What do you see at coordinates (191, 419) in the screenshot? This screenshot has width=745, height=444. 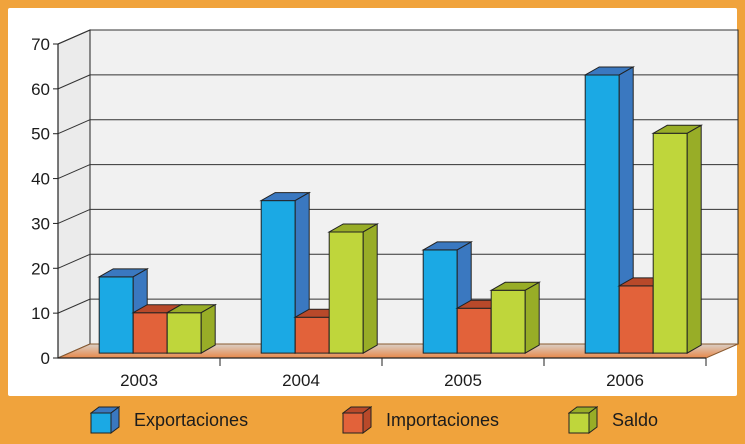 I see `legend-label: Exportaciones` at bounding box center [191, 419].